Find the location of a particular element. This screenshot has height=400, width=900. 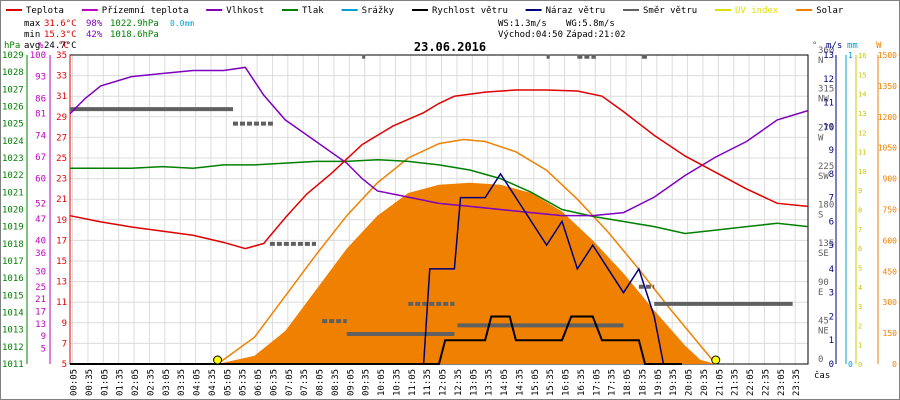

x-tick-label: 06:35 is located at coordinates (274, 382).